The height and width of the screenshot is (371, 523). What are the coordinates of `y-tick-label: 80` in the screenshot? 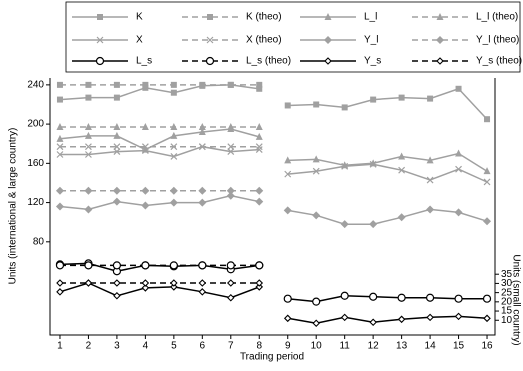 It's located at (39, 241).